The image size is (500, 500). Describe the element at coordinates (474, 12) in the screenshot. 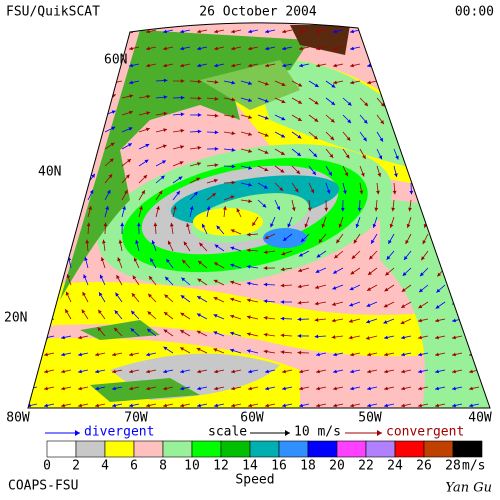

I see `header-right: 00:00` at that location.